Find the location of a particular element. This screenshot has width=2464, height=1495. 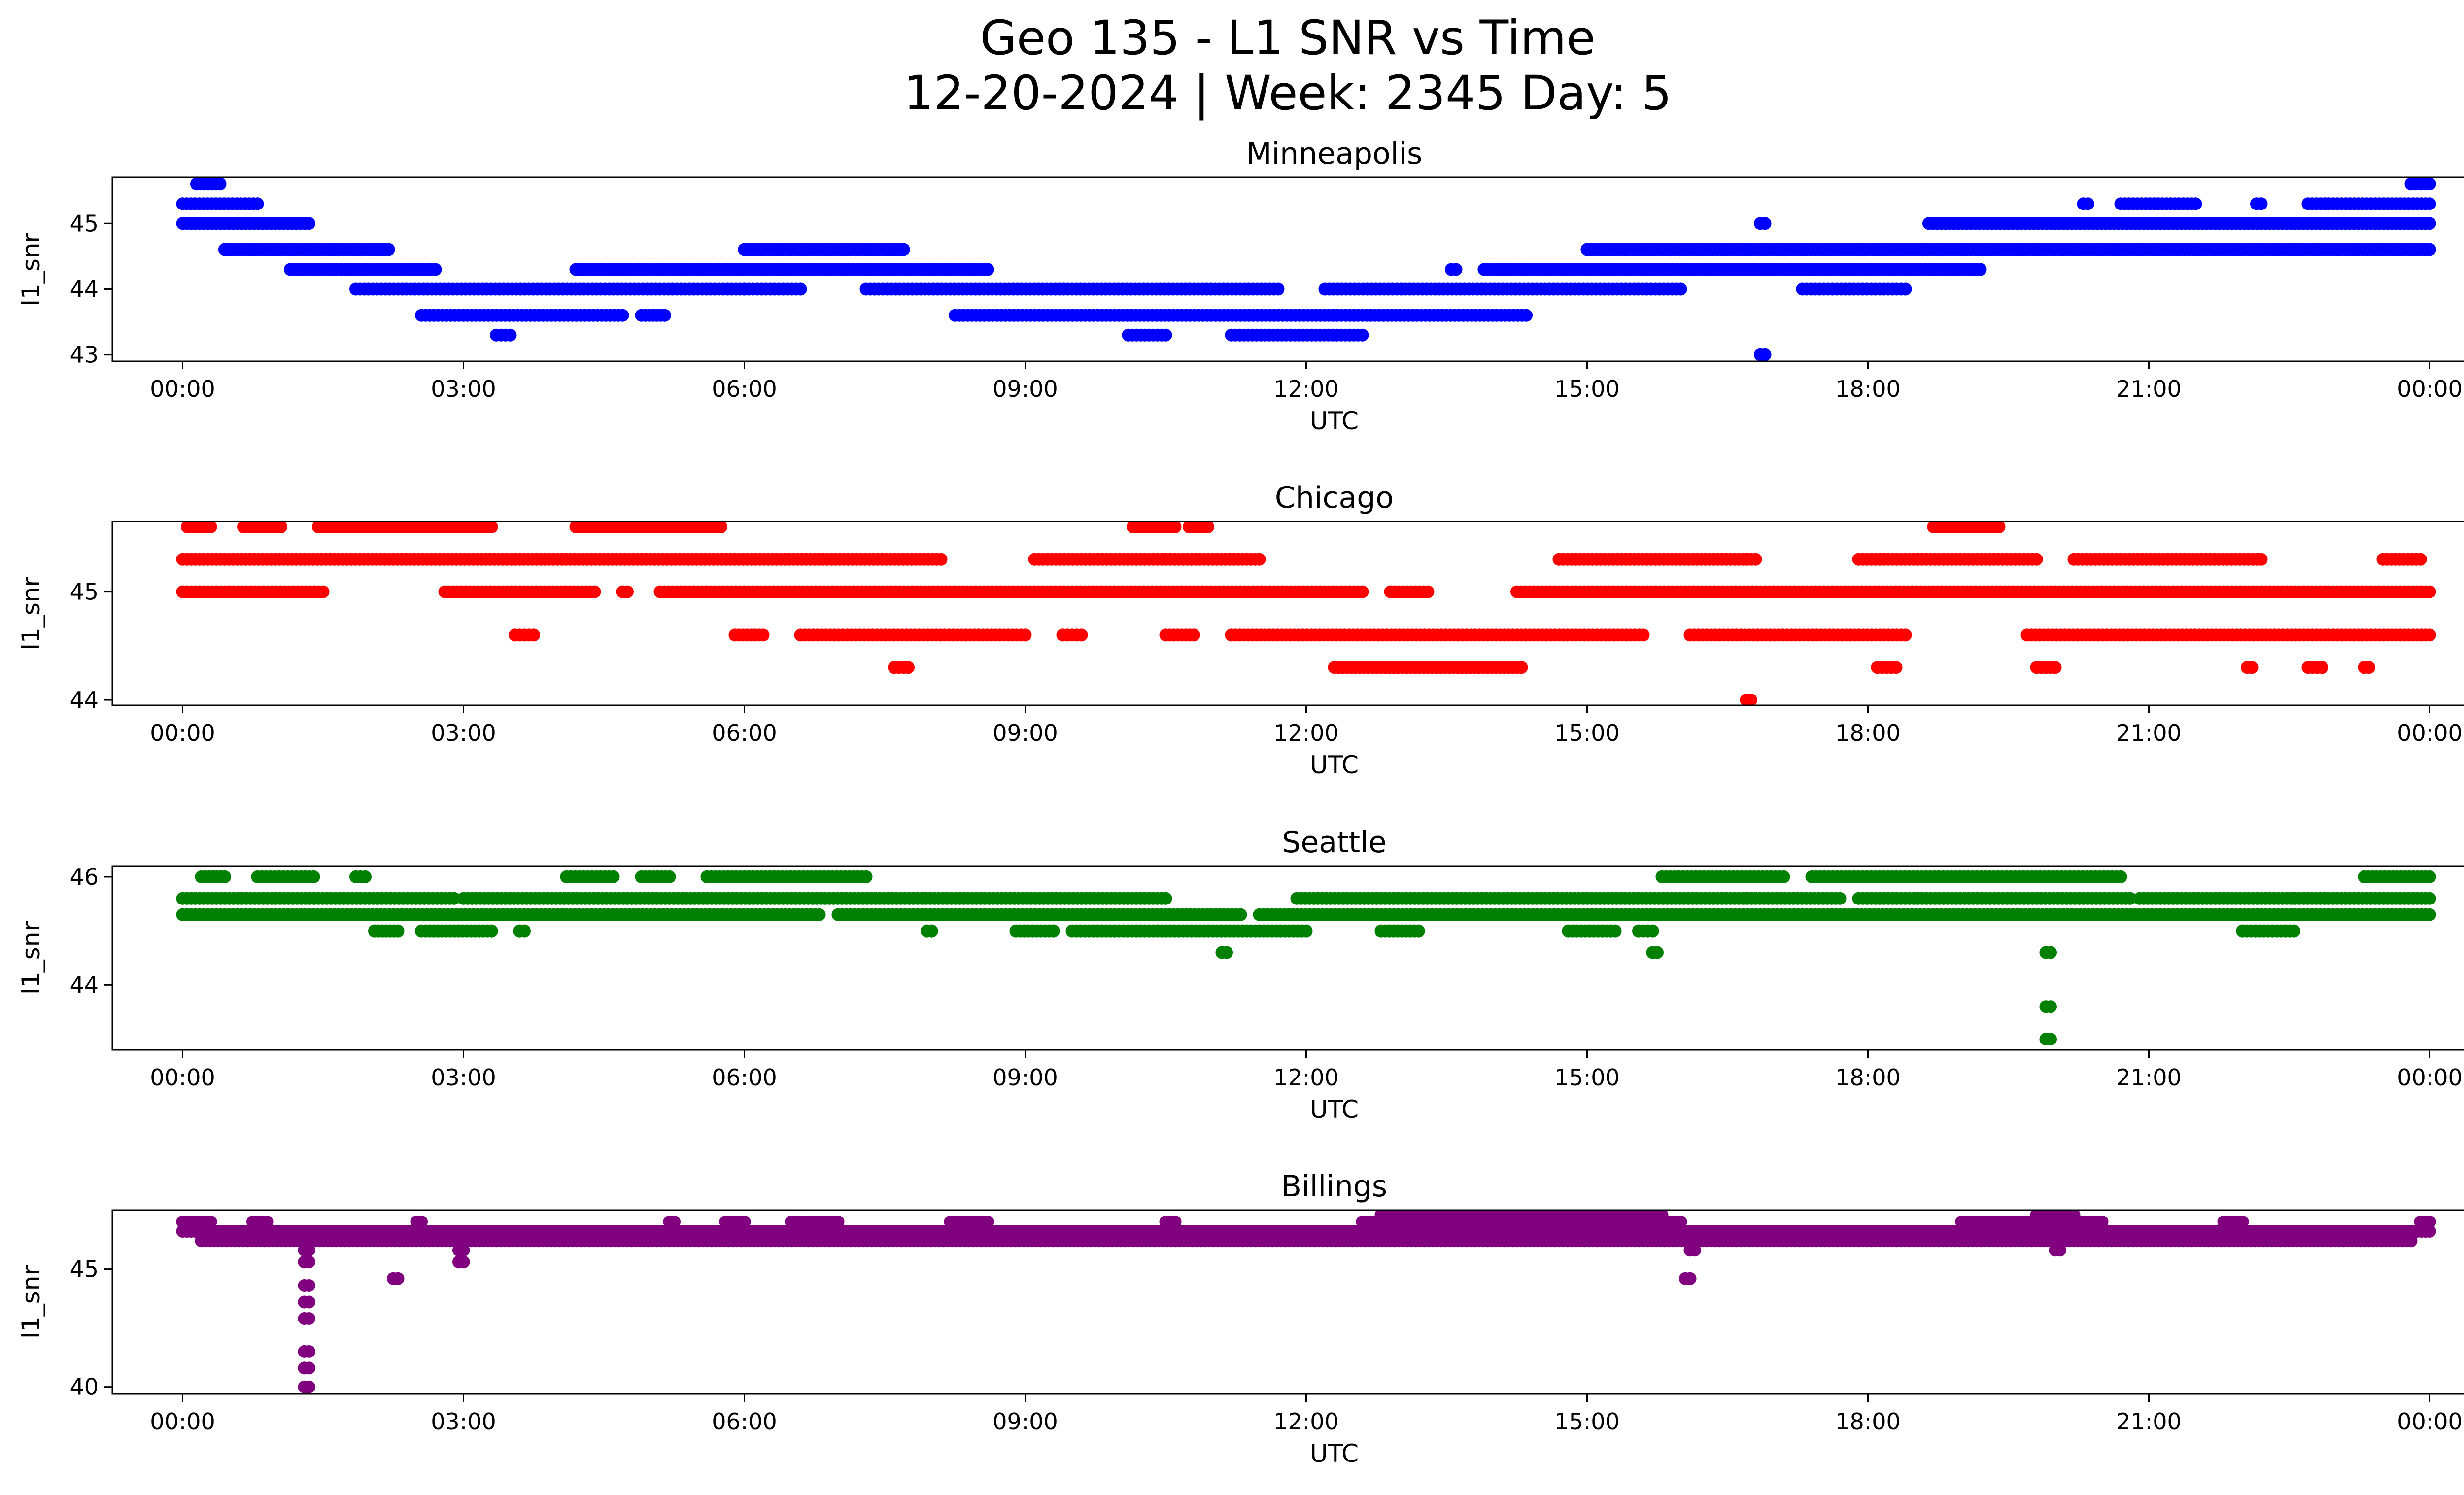

x-tick-label: 21:00 is located at coordinates (2149, 733).